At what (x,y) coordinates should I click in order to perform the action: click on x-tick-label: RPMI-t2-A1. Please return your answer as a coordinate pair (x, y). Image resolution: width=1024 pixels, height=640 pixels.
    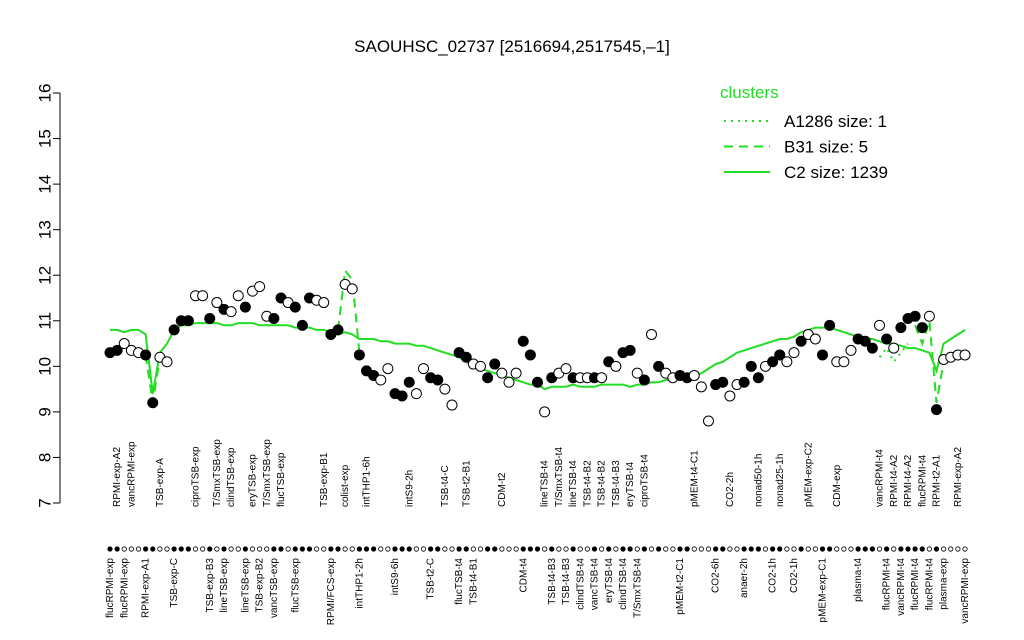
    Looking at the image, I should click on (937, 480).